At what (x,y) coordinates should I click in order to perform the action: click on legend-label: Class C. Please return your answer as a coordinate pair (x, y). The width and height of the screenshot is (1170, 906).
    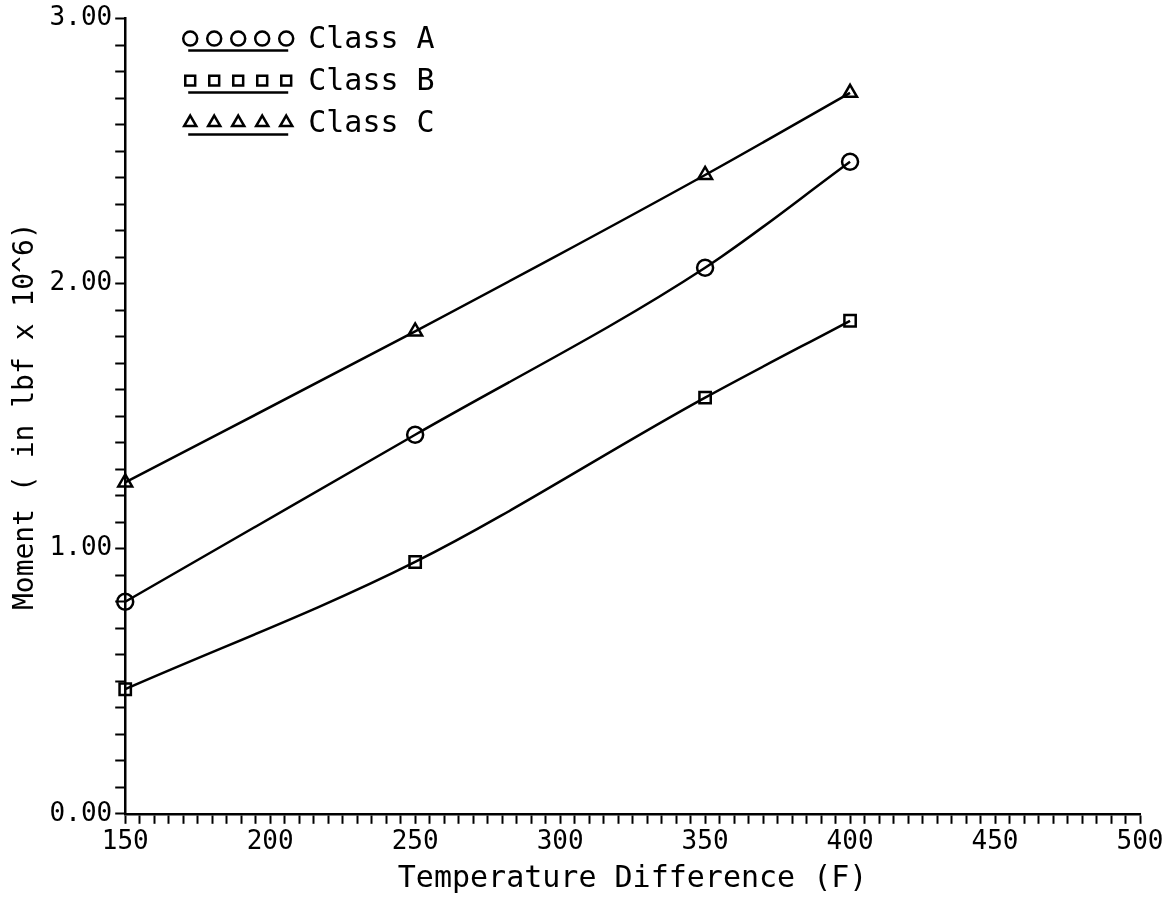
    Looking at the image, I should click on (371, 122).